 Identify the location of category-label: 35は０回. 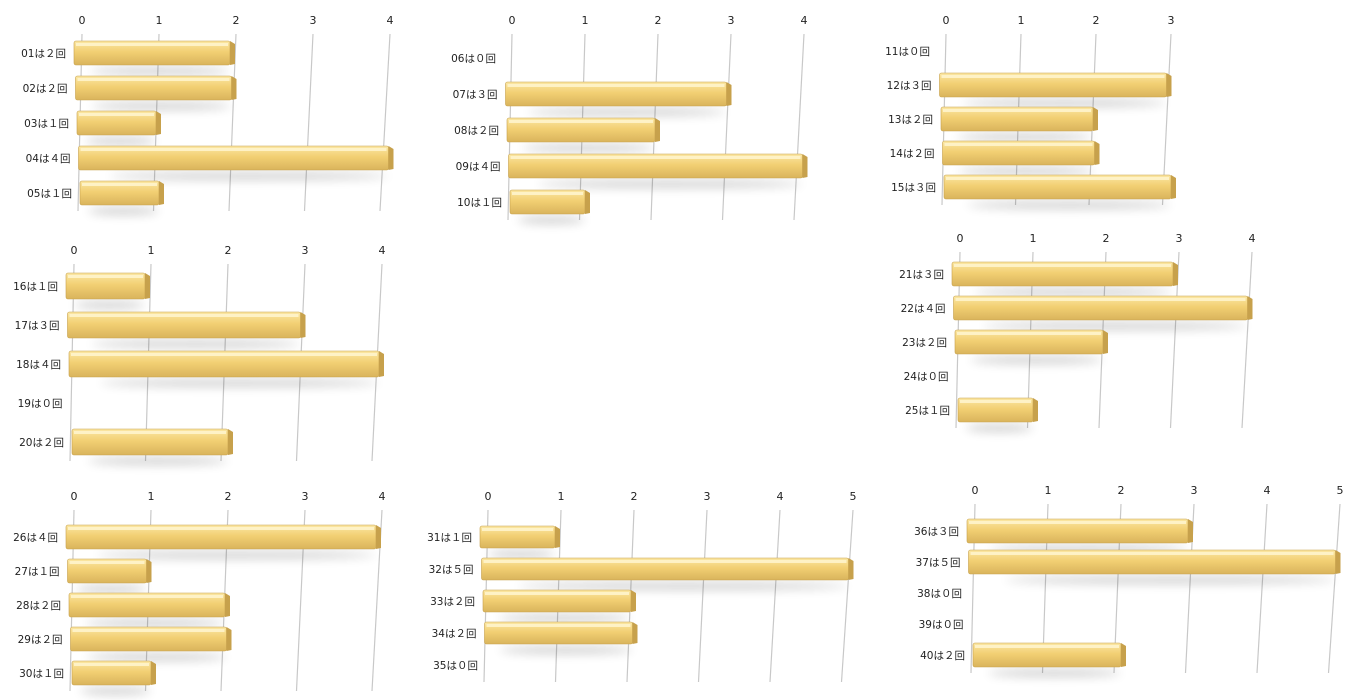
(455, 666).